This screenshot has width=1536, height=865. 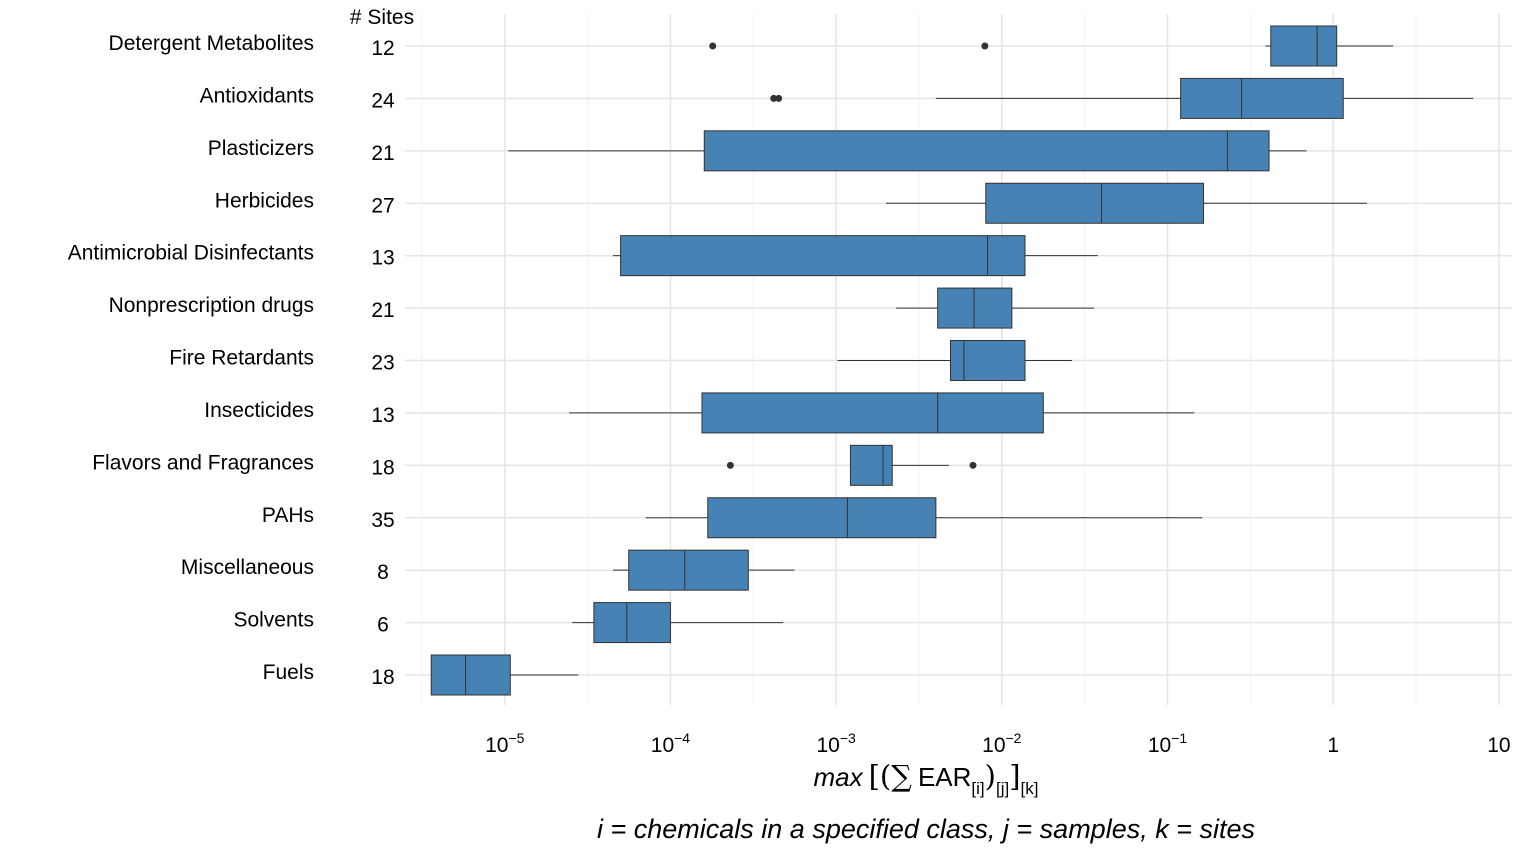 I want to click on x-axis: 10⁻⁵ 10⁻⁴ 10⁻³ 10⁻² 10⁻¹ 1 10, so click(x=997, y=743).